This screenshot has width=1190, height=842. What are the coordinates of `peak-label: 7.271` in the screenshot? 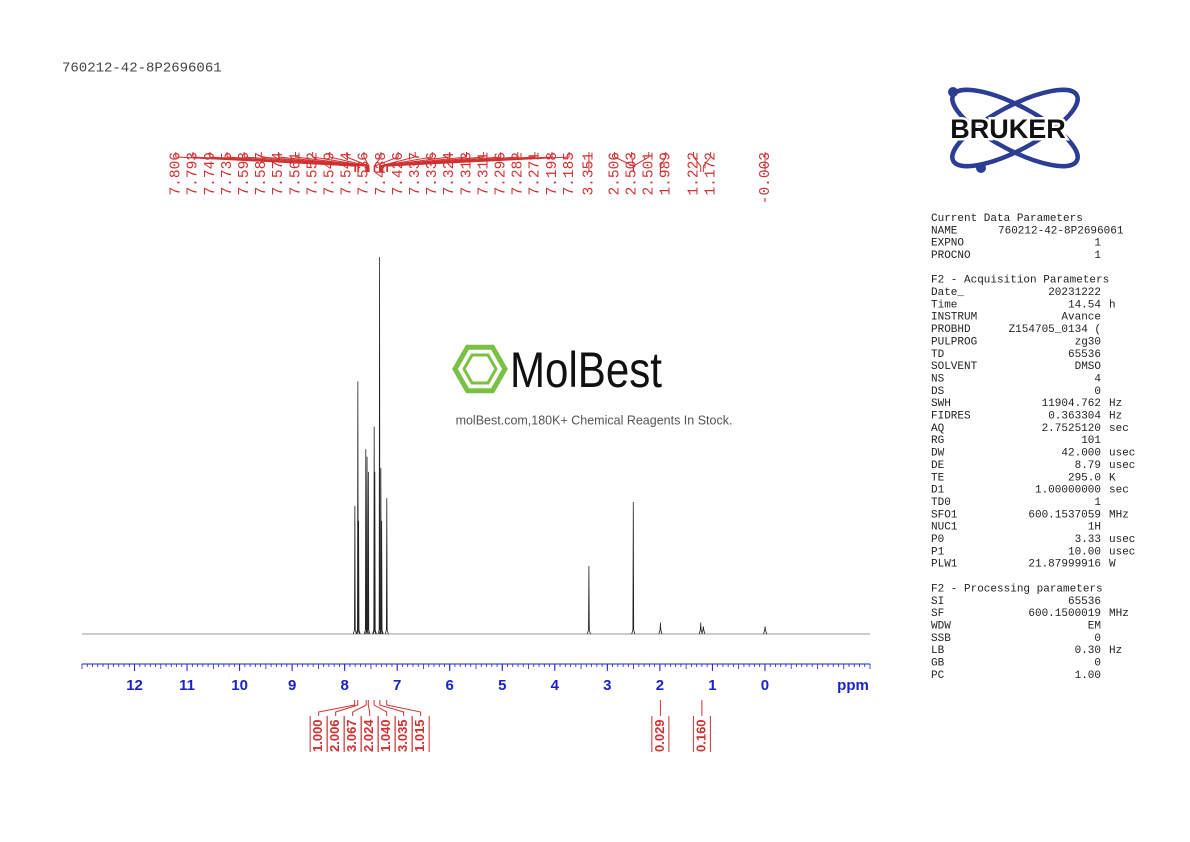 It's located at (536, 174).